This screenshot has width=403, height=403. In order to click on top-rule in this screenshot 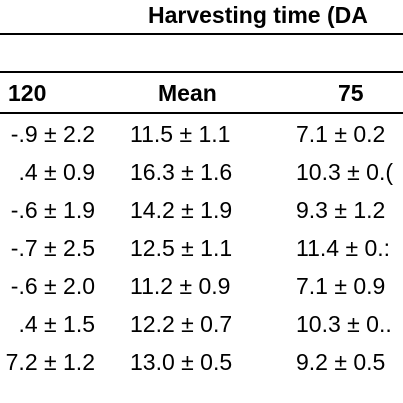, I will do `click(201, 34)`.